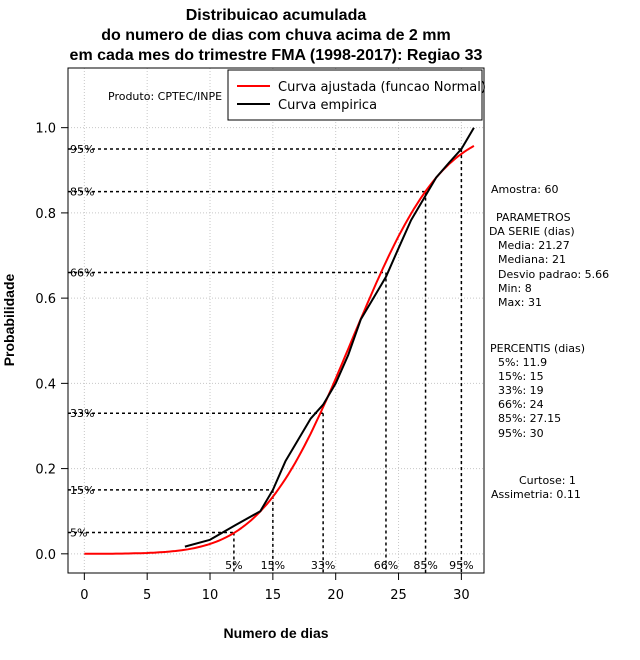 The height and width of the screenshot is (660, 640). What do you see at coordinates (522, 362) in the screenshot?
I see `percentil-5: 5%: 11.9` at bounding box center [522, 362].